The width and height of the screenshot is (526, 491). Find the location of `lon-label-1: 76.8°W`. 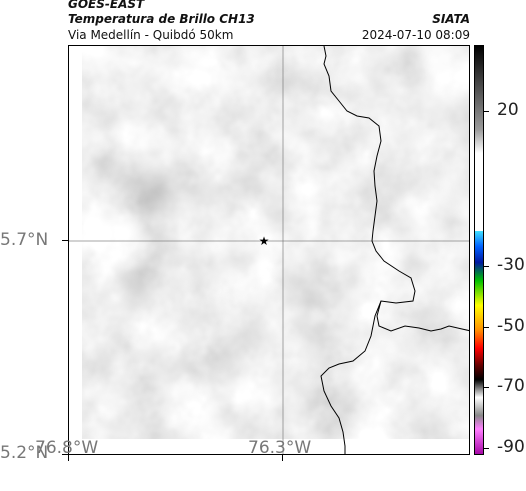

lon-label-1: 76.8°W is located at coordinates (67, 448).